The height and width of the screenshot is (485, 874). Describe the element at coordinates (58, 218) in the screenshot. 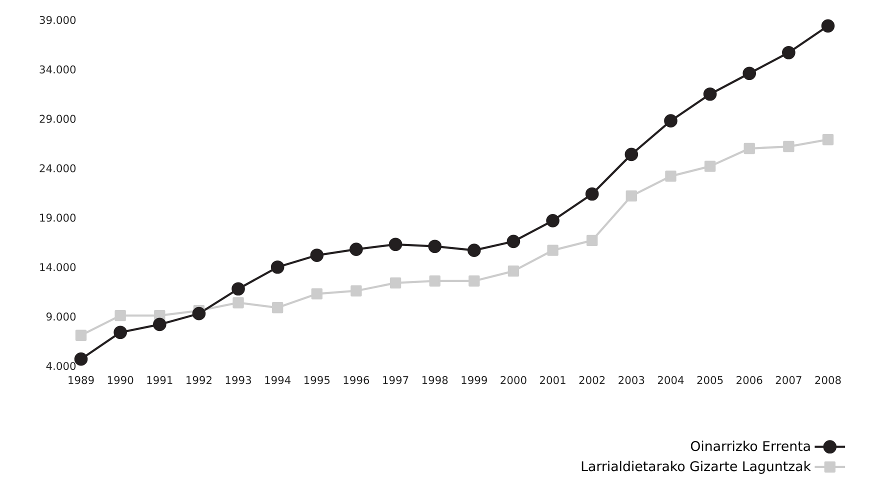

I see `y-tick-label: 19.000` at that location.